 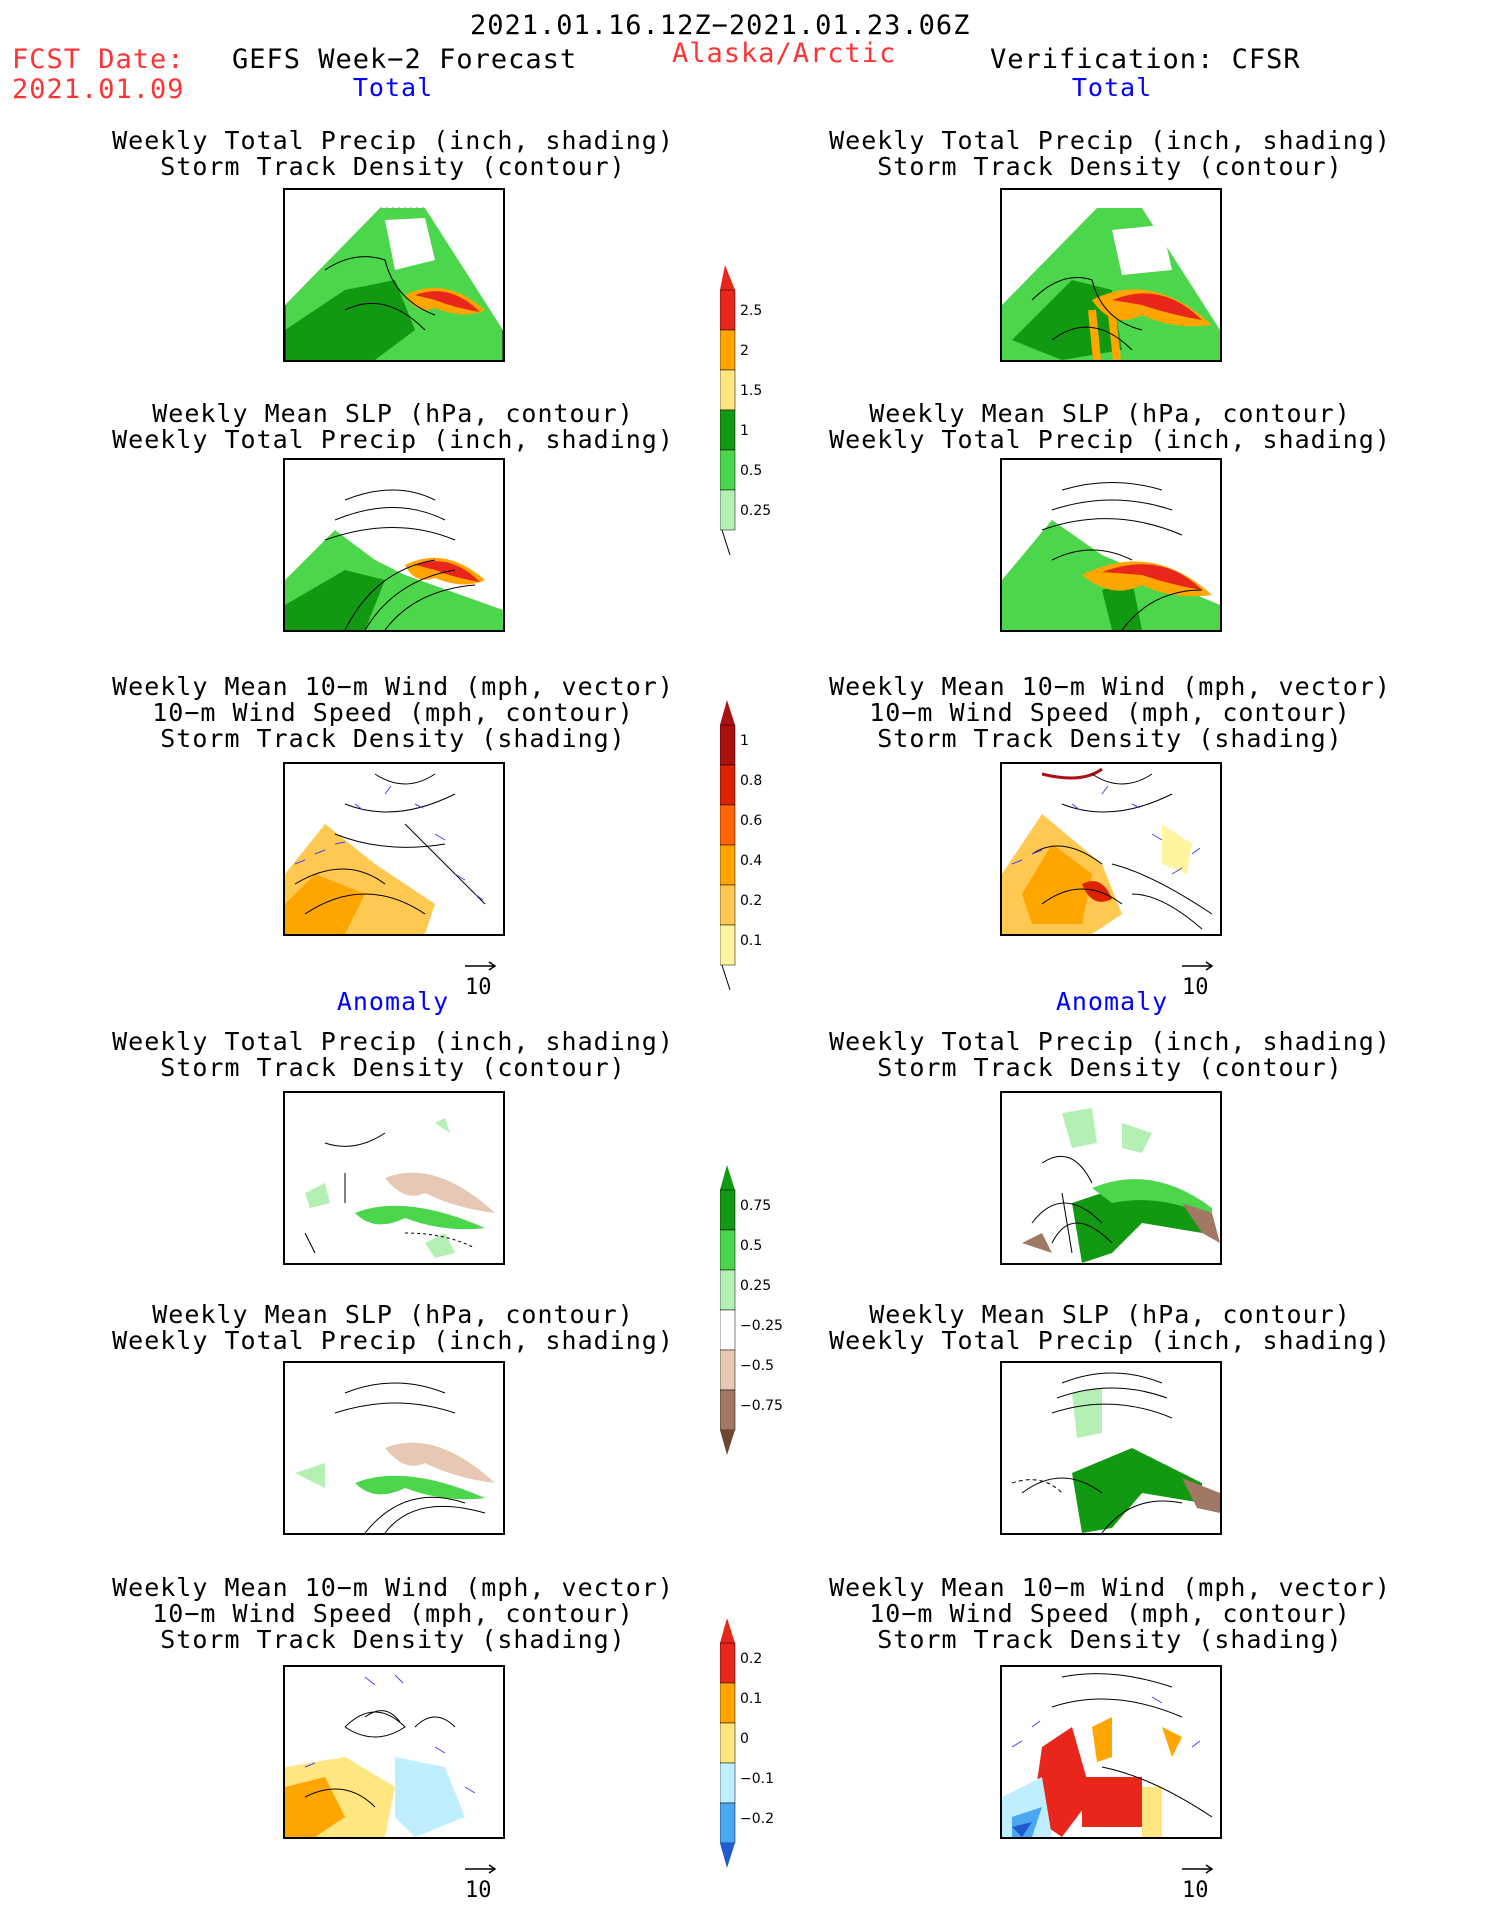 What do you see at coordinates (1111, 545) in the screenshot?
I see `map-total-slp-cfsr` at bounding box center [1111, 545].